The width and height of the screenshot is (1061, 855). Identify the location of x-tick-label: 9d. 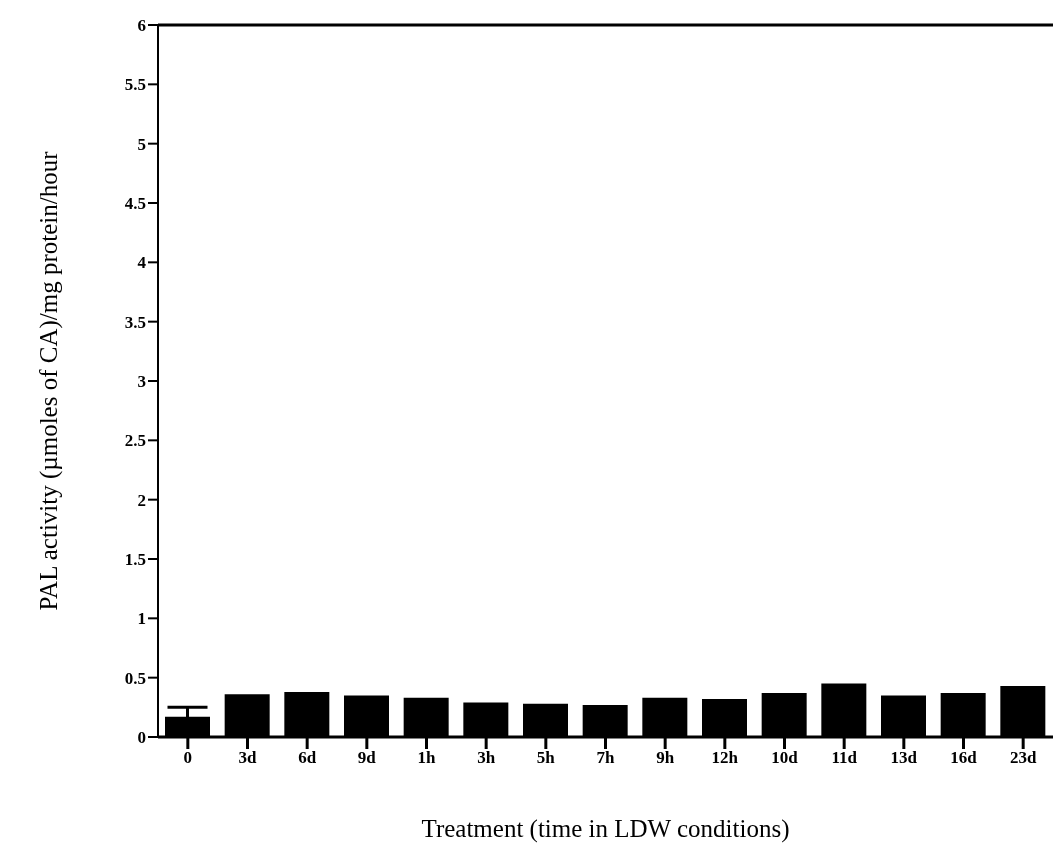
(367, 758).